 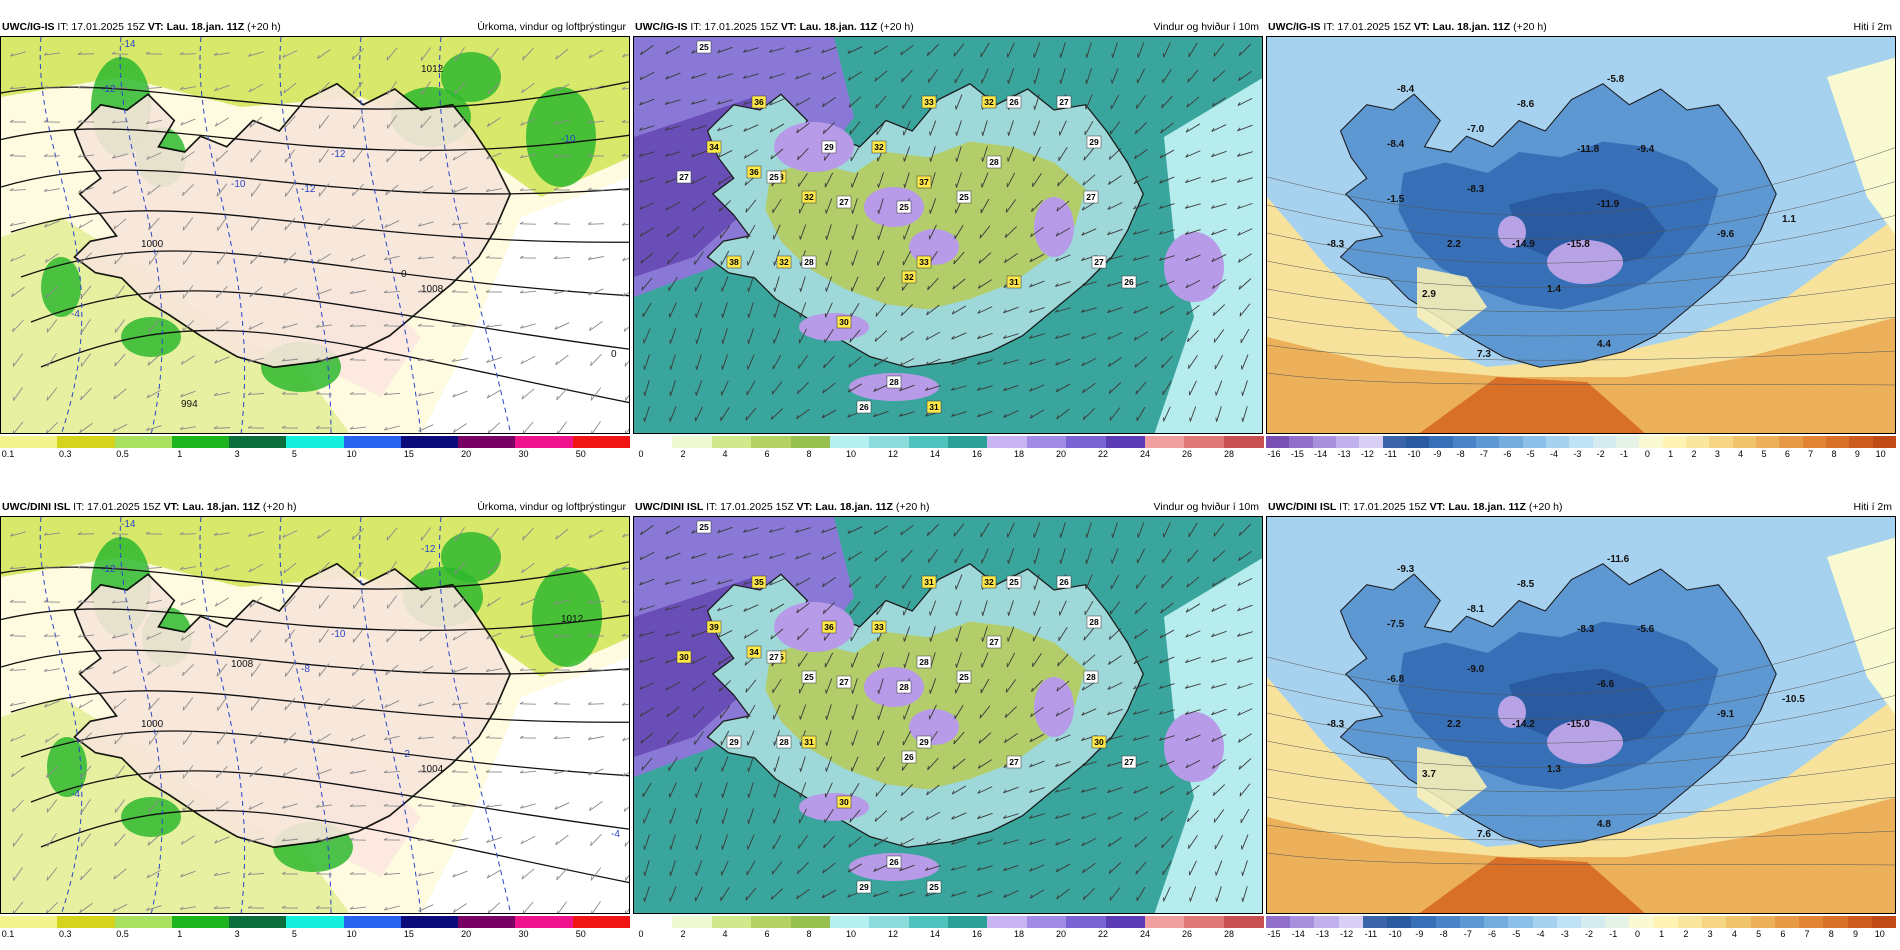 I want to click on wind-max-label: 27, so click(x=774, y=657).